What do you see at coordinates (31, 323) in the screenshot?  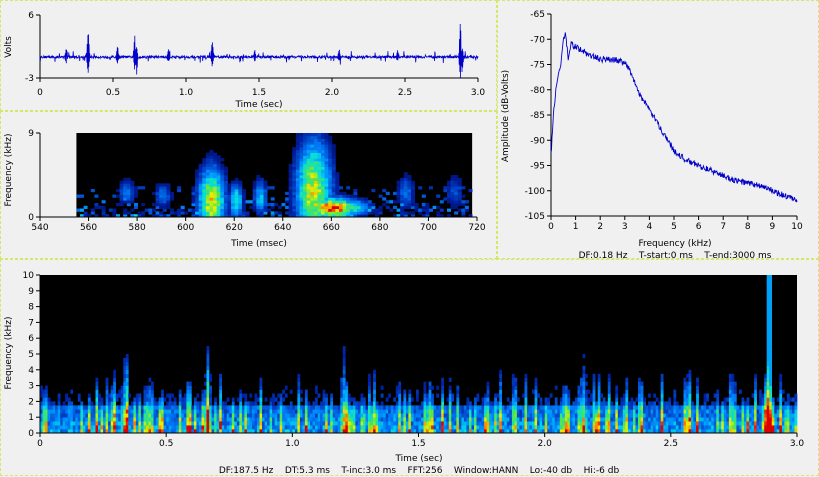 I see `full-spectrogram-ytick-label: 7` at bounding box center [31, 323].